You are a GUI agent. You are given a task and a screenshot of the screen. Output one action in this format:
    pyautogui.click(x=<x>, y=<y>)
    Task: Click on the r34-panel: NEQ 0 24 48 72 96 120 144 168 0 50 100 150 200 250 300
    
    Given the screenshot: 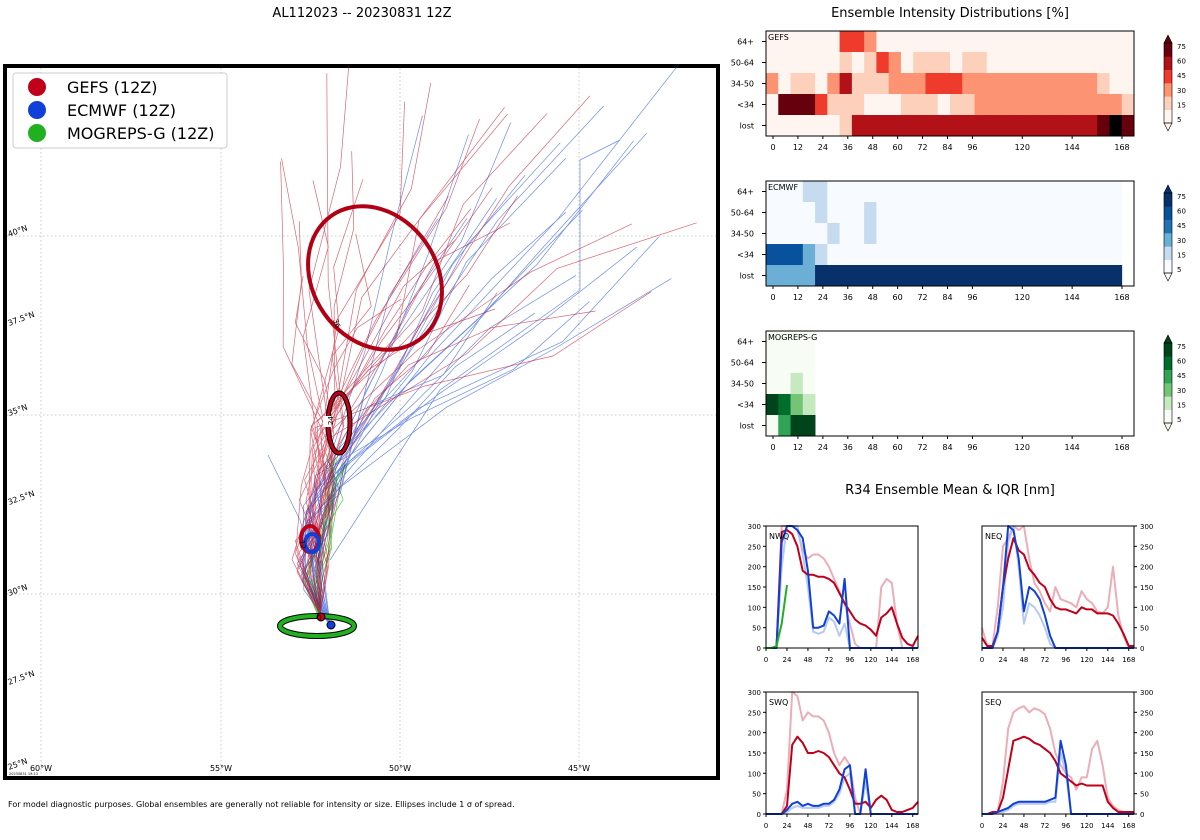 What is the action you would take?
    pyautogui.click(x=1067, y=593)
    